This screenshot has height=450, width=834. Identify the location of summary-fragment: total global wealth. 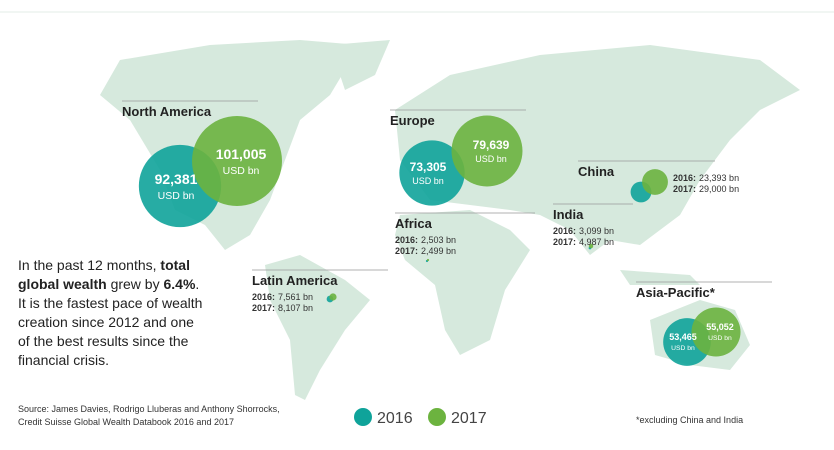
(104, 274).